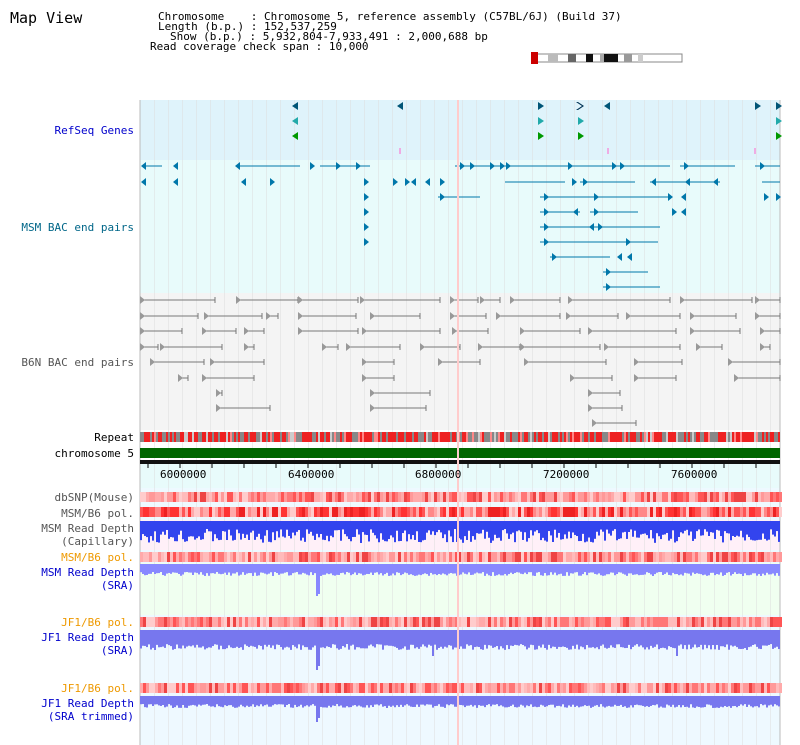 The image size is (800, 745). Describe the element at coordinates (94, 497) in the screenshot. I see `label-dbsnp: dbSNP(Mouse)` at that location.